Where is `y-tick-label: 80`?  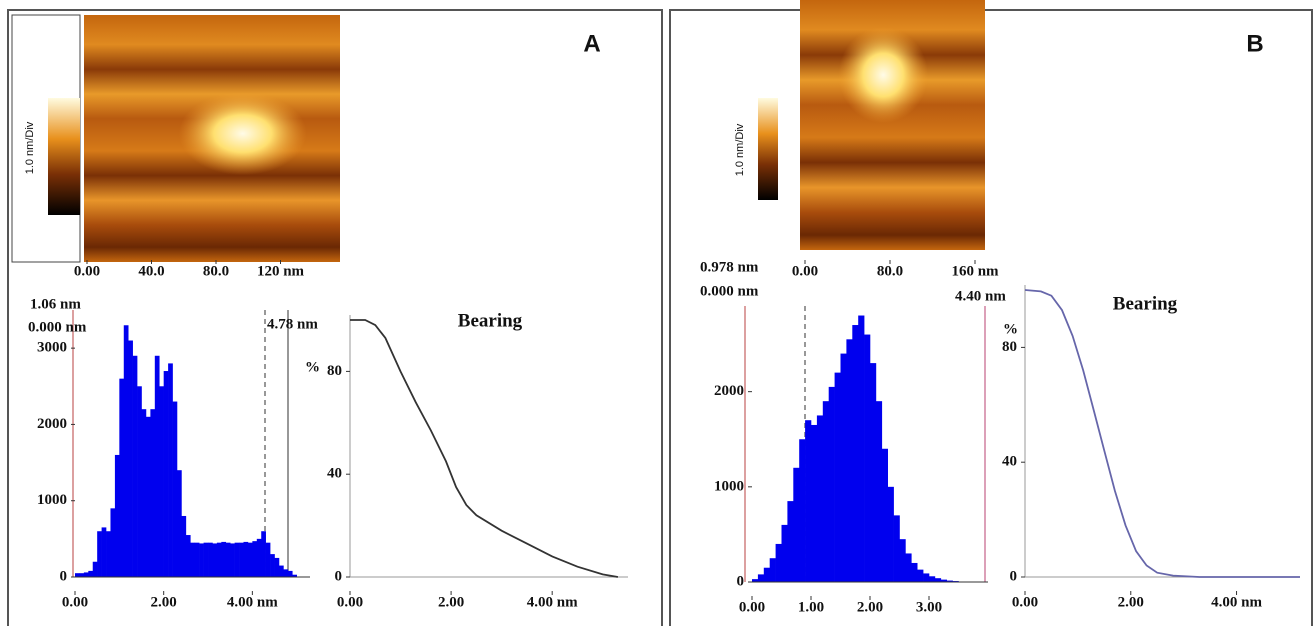 y-tick-label: 80 is located at coordinates (334, 371).